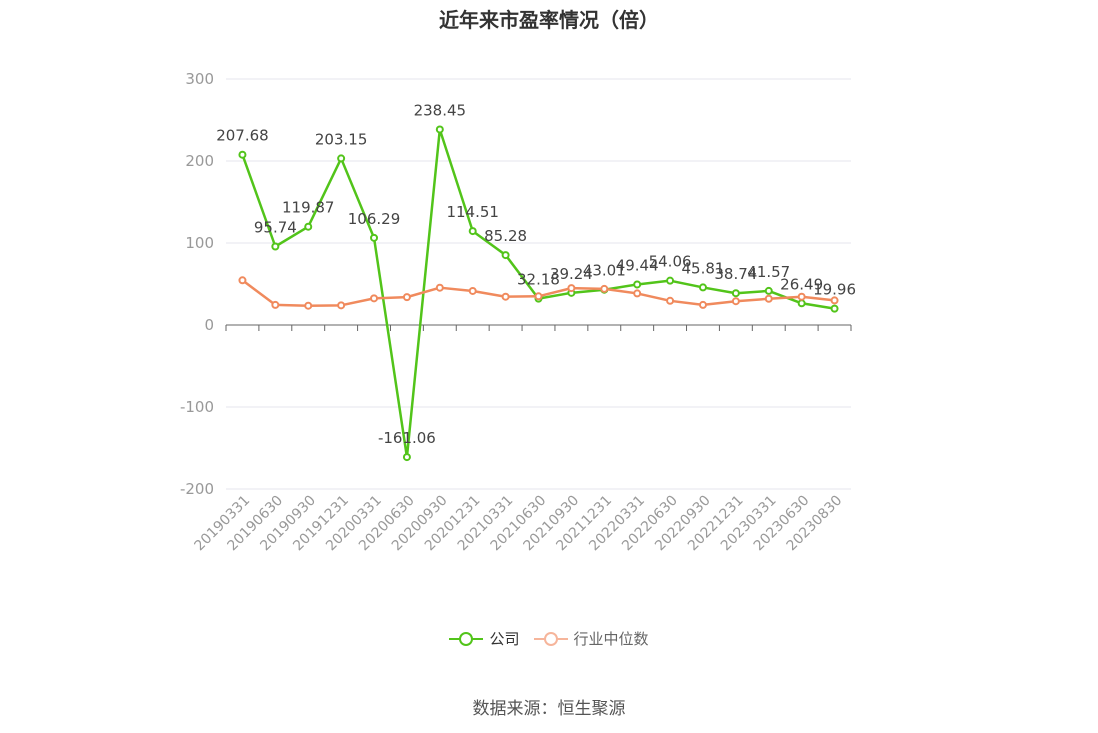  What do you see at coordinates (702, 268) in the screenshot?
I see `company-data-label: 45.81` at bounding box center [702, 268].